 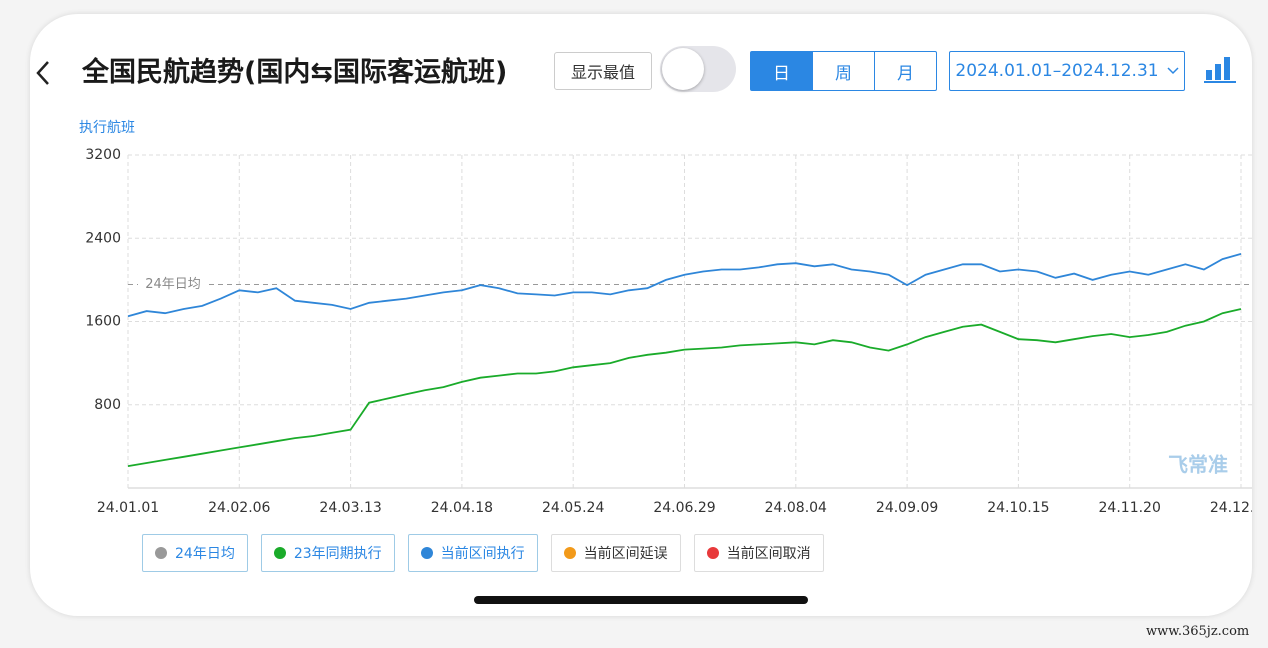 What do you see at coordinates (337, 554) in the screenshot?
I see `legend-label: 23年同期执行` at bounding box center [337, 554].